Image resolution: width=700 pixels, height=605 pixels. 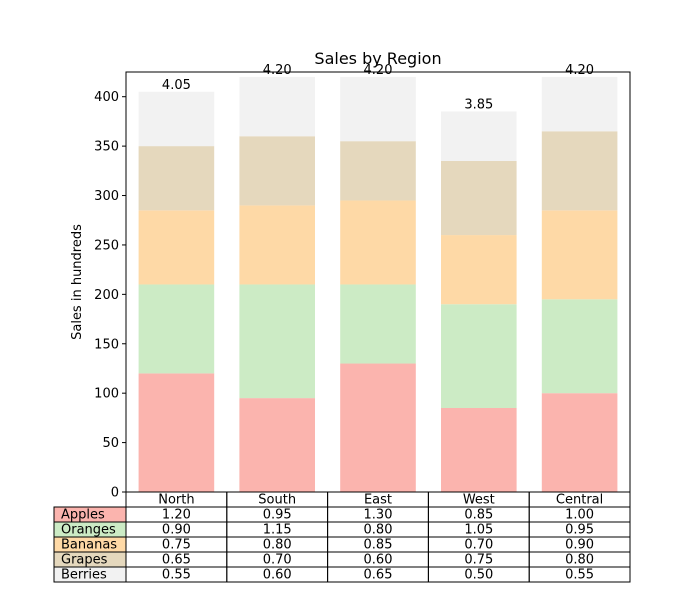 I want to click on bar-apples-east, so click(x=378, y=427).